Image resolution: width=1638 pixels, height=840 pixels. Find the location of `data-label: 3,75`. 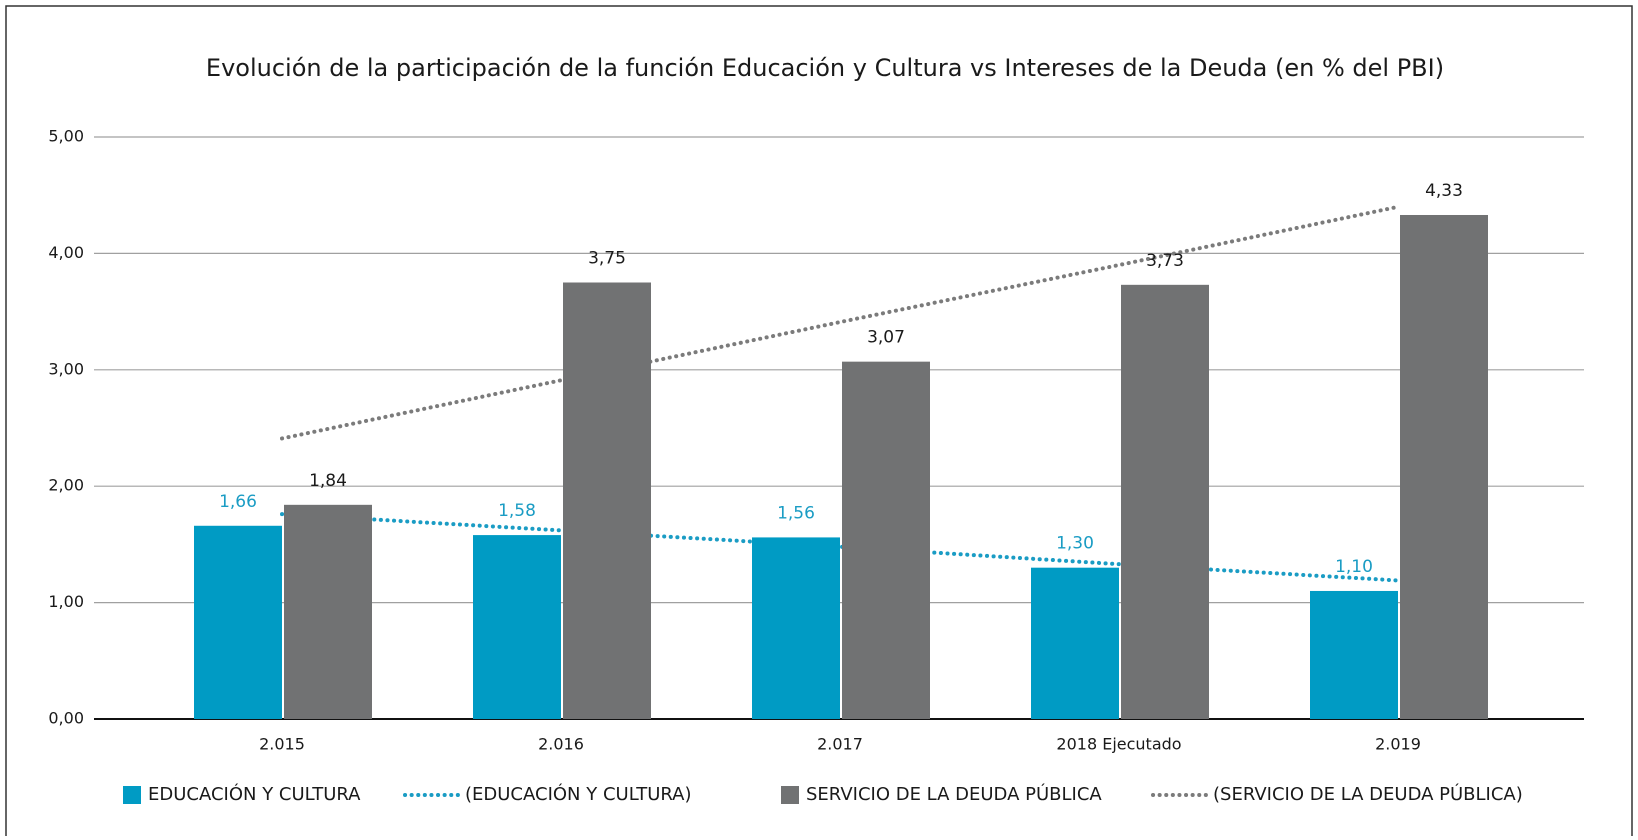

data-label: 3,75 is located at coordinates (607, 259).